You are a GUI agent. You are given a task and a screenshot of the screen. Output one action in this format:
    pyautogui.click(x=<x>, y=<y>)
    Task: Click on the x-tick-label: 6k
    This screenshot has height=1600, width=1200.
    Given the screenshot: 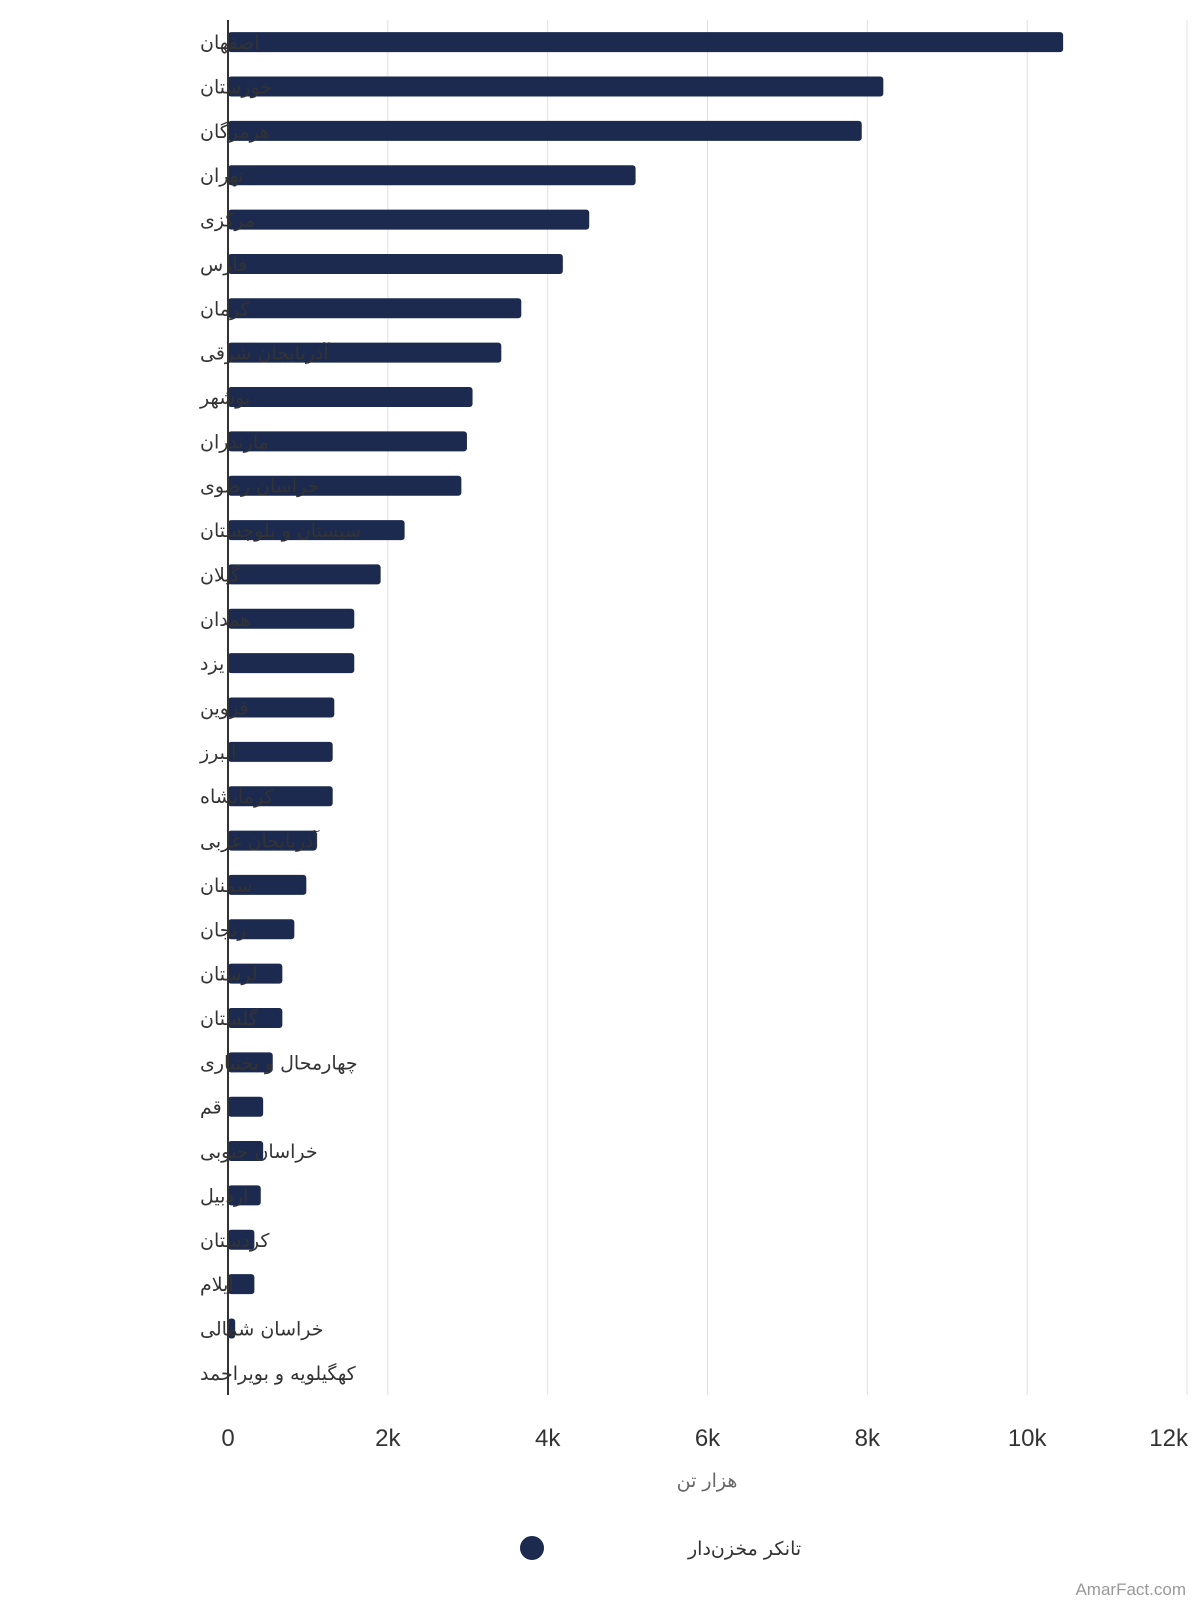 What is the action you would take?
    pyautogui.click(x=708, y=1438)
    